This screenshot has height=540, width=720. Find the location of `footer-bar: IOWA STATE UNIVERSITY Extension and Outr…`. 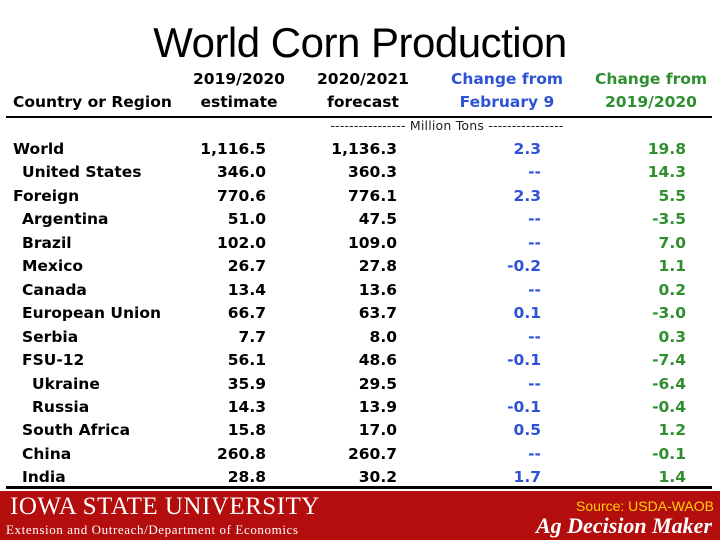

footer-bar: IOWA STATE UNIVERSITY Extension and Outr… is located at coordinates (360, 515).